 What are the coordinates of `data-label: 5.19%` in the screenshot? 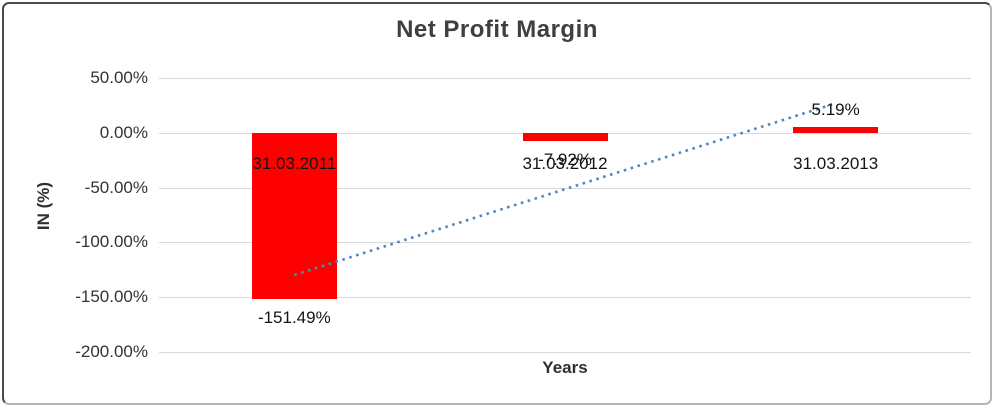 It's located at (835, 110).